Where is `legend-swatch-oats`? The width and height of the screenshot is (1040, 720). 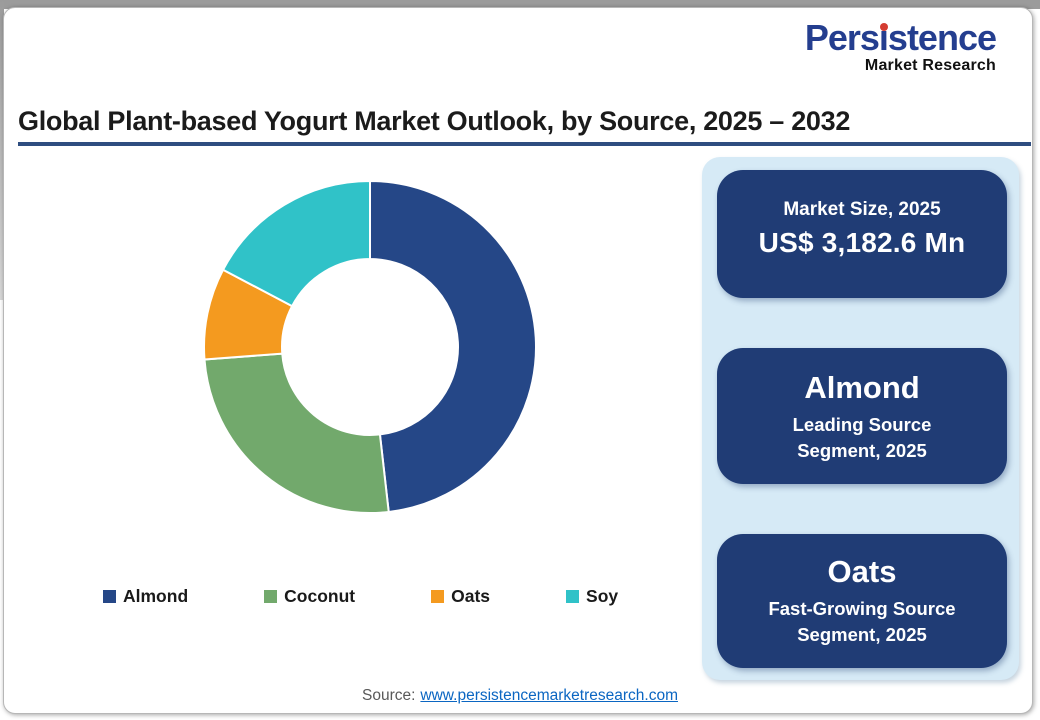 legend-swatch-oats is located at coordinates (438, 596).